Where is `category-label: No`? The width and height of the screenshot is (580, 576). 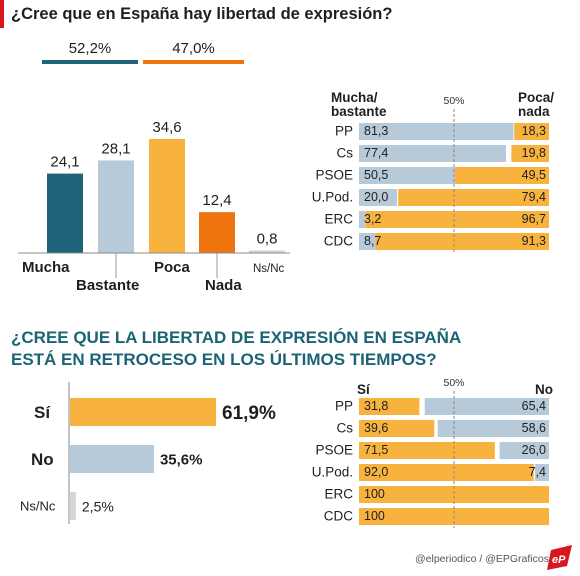
category-label: No is located at coordinates (42, 459).